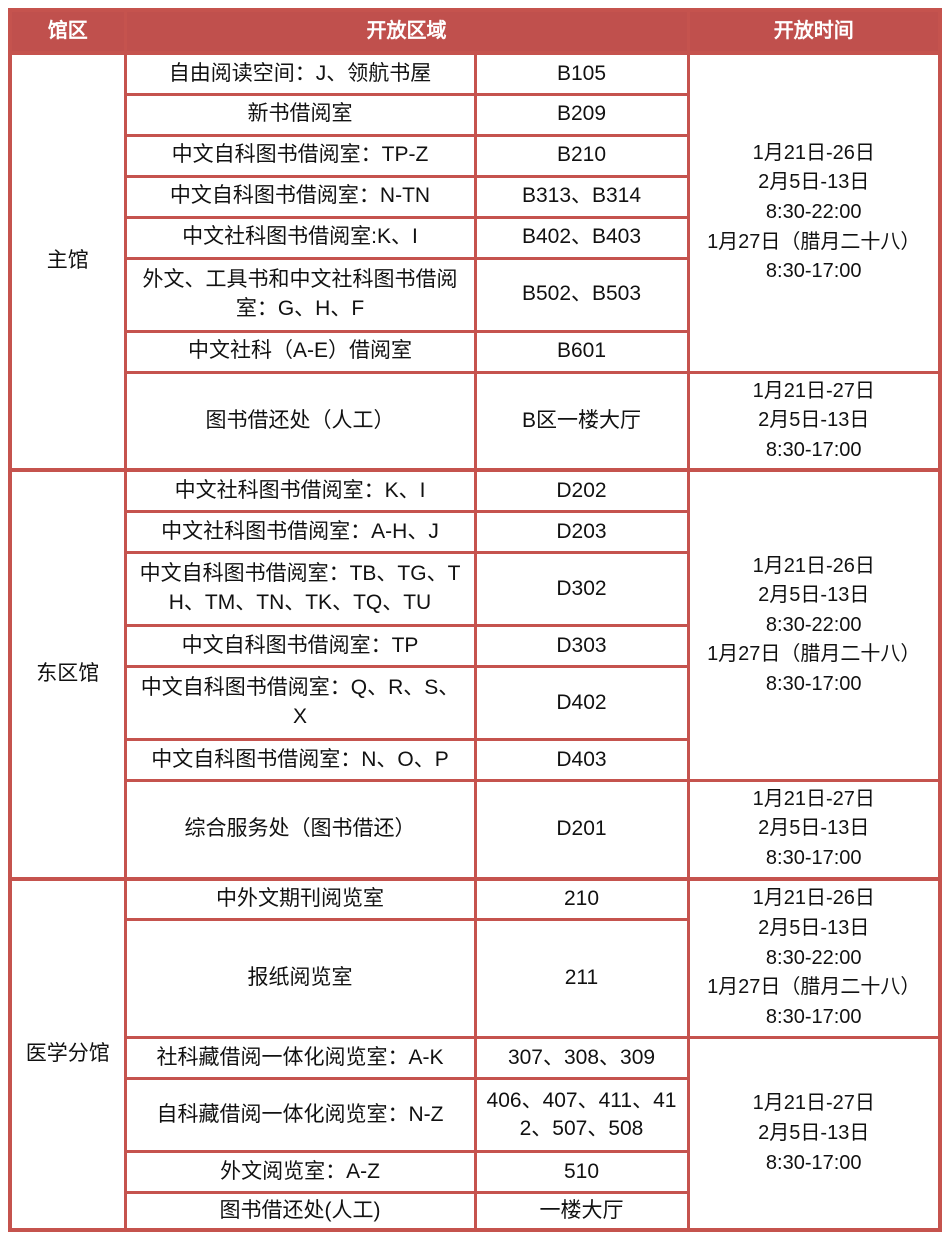  Describe the element at coordinates (814, 31) in the screenshot. I see `header-time: 开放时间` at that location.